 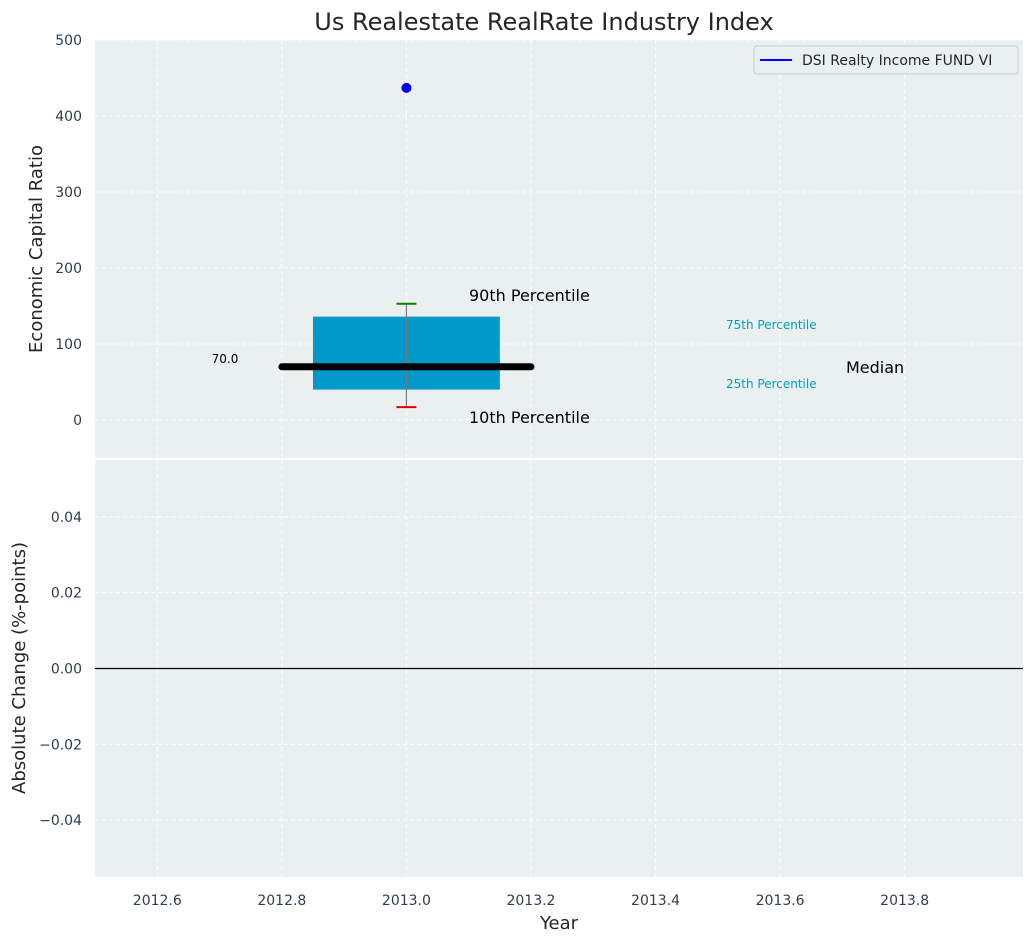 What do you see at coordinates (543, 22) in the screenshot?
I see `chart-title: Us Realestate RealRate Industry Index` at bounding box center [543, 22].